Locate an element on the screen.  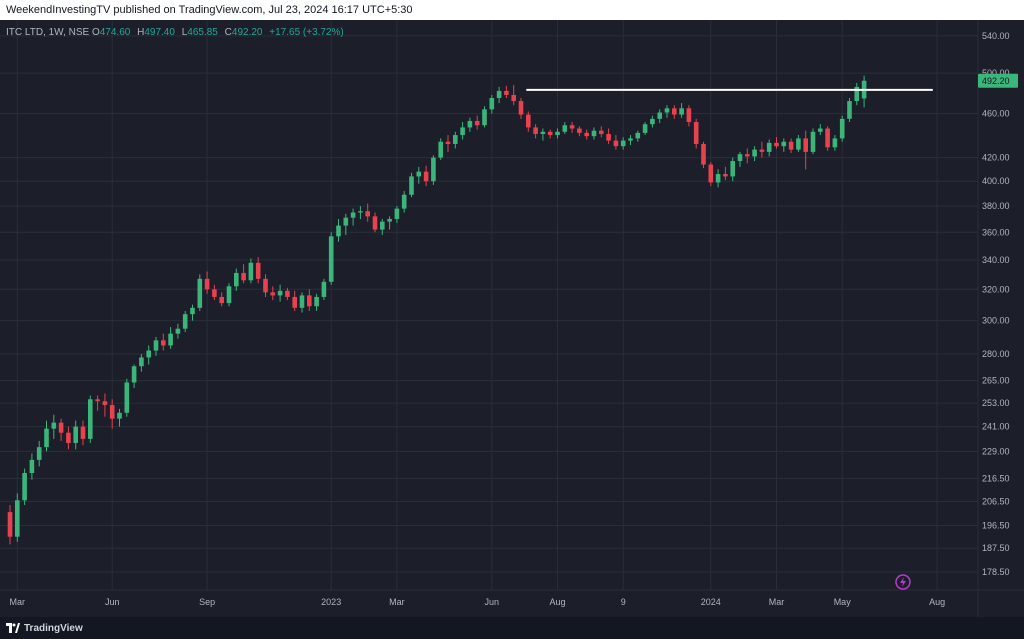
footer-brand: TradingView is located at coordinates (53, 628).